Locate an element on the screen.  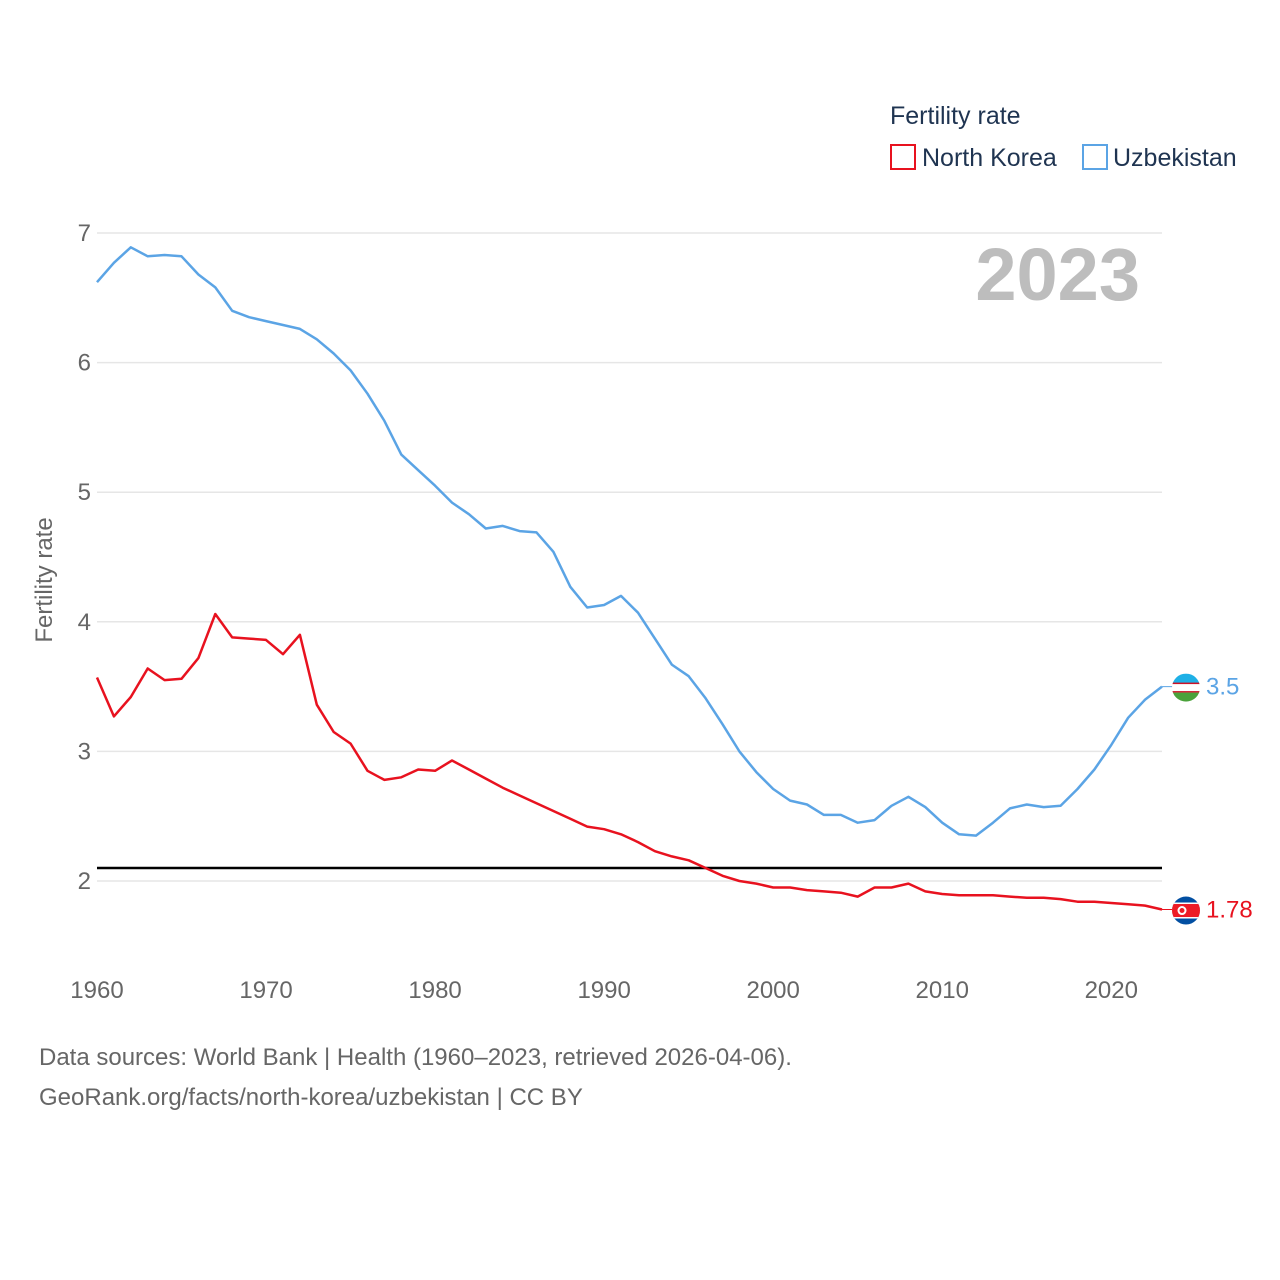
legend-item-north-korea: North Korea is located at coordinates (973, 158).